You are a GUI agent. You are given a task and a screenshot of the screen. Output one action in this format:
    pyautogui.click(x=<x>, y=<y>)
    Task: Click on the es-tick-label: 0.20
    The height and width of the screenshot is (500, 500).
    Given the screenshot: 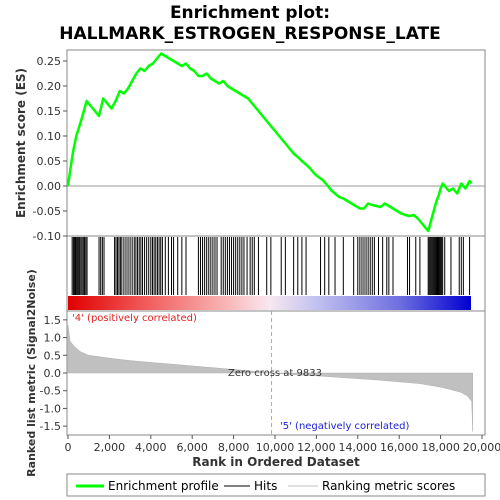 What is the action you would take?
    pyautogui.click(x=49, y=86)
    